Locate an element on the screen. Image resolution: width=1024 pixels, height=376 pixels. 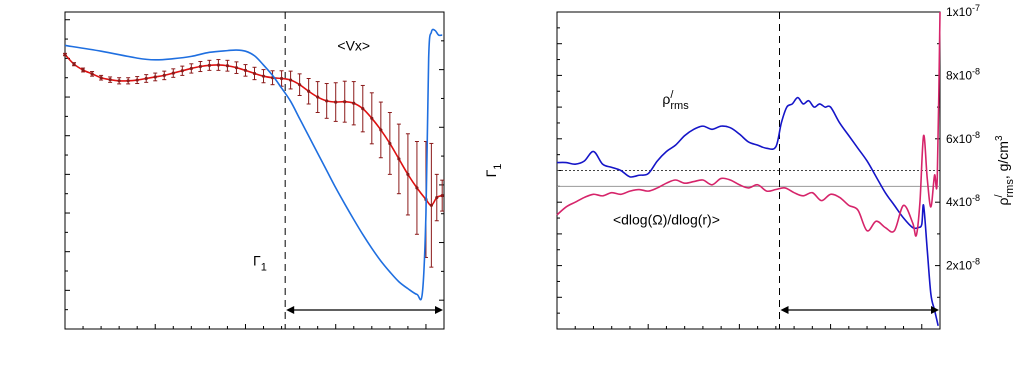
y2-tick-label-base: 2x10 is located at coordinates (959, 266).